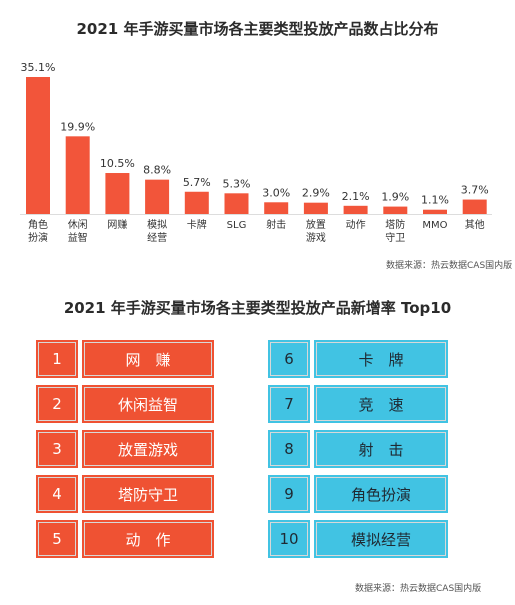  Describe the element at coordinates (117, 224) in the screenshot. I see `category-label: 网赚` at that location.